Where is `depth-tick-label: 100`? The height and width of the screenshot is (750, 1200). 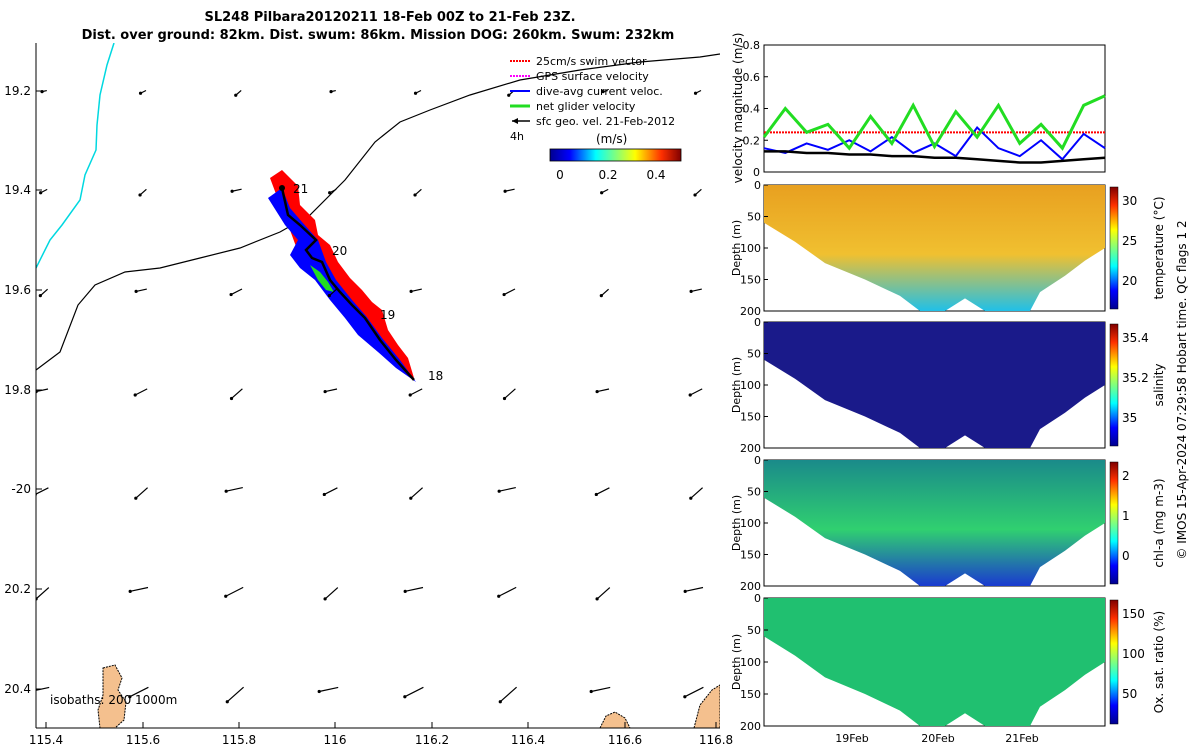
depth-tick-label: 100 is located at coordinates (750, 248).